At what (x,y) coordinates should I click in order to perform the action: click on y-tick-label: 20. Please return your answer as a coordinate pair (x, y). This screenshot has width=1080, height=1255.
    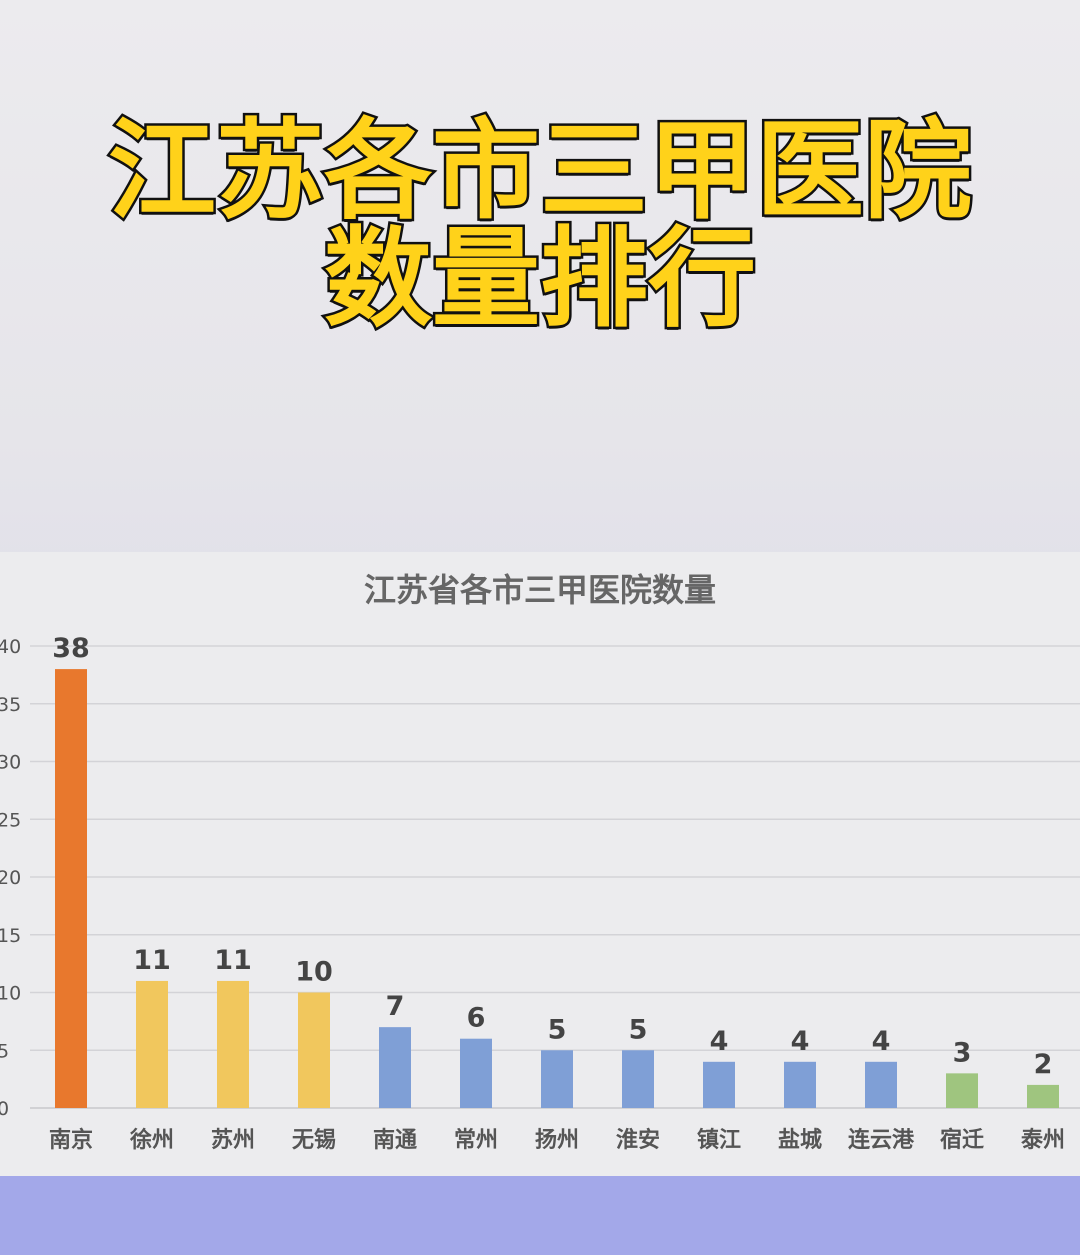
    Looking at the image, I should click on (10, 878).